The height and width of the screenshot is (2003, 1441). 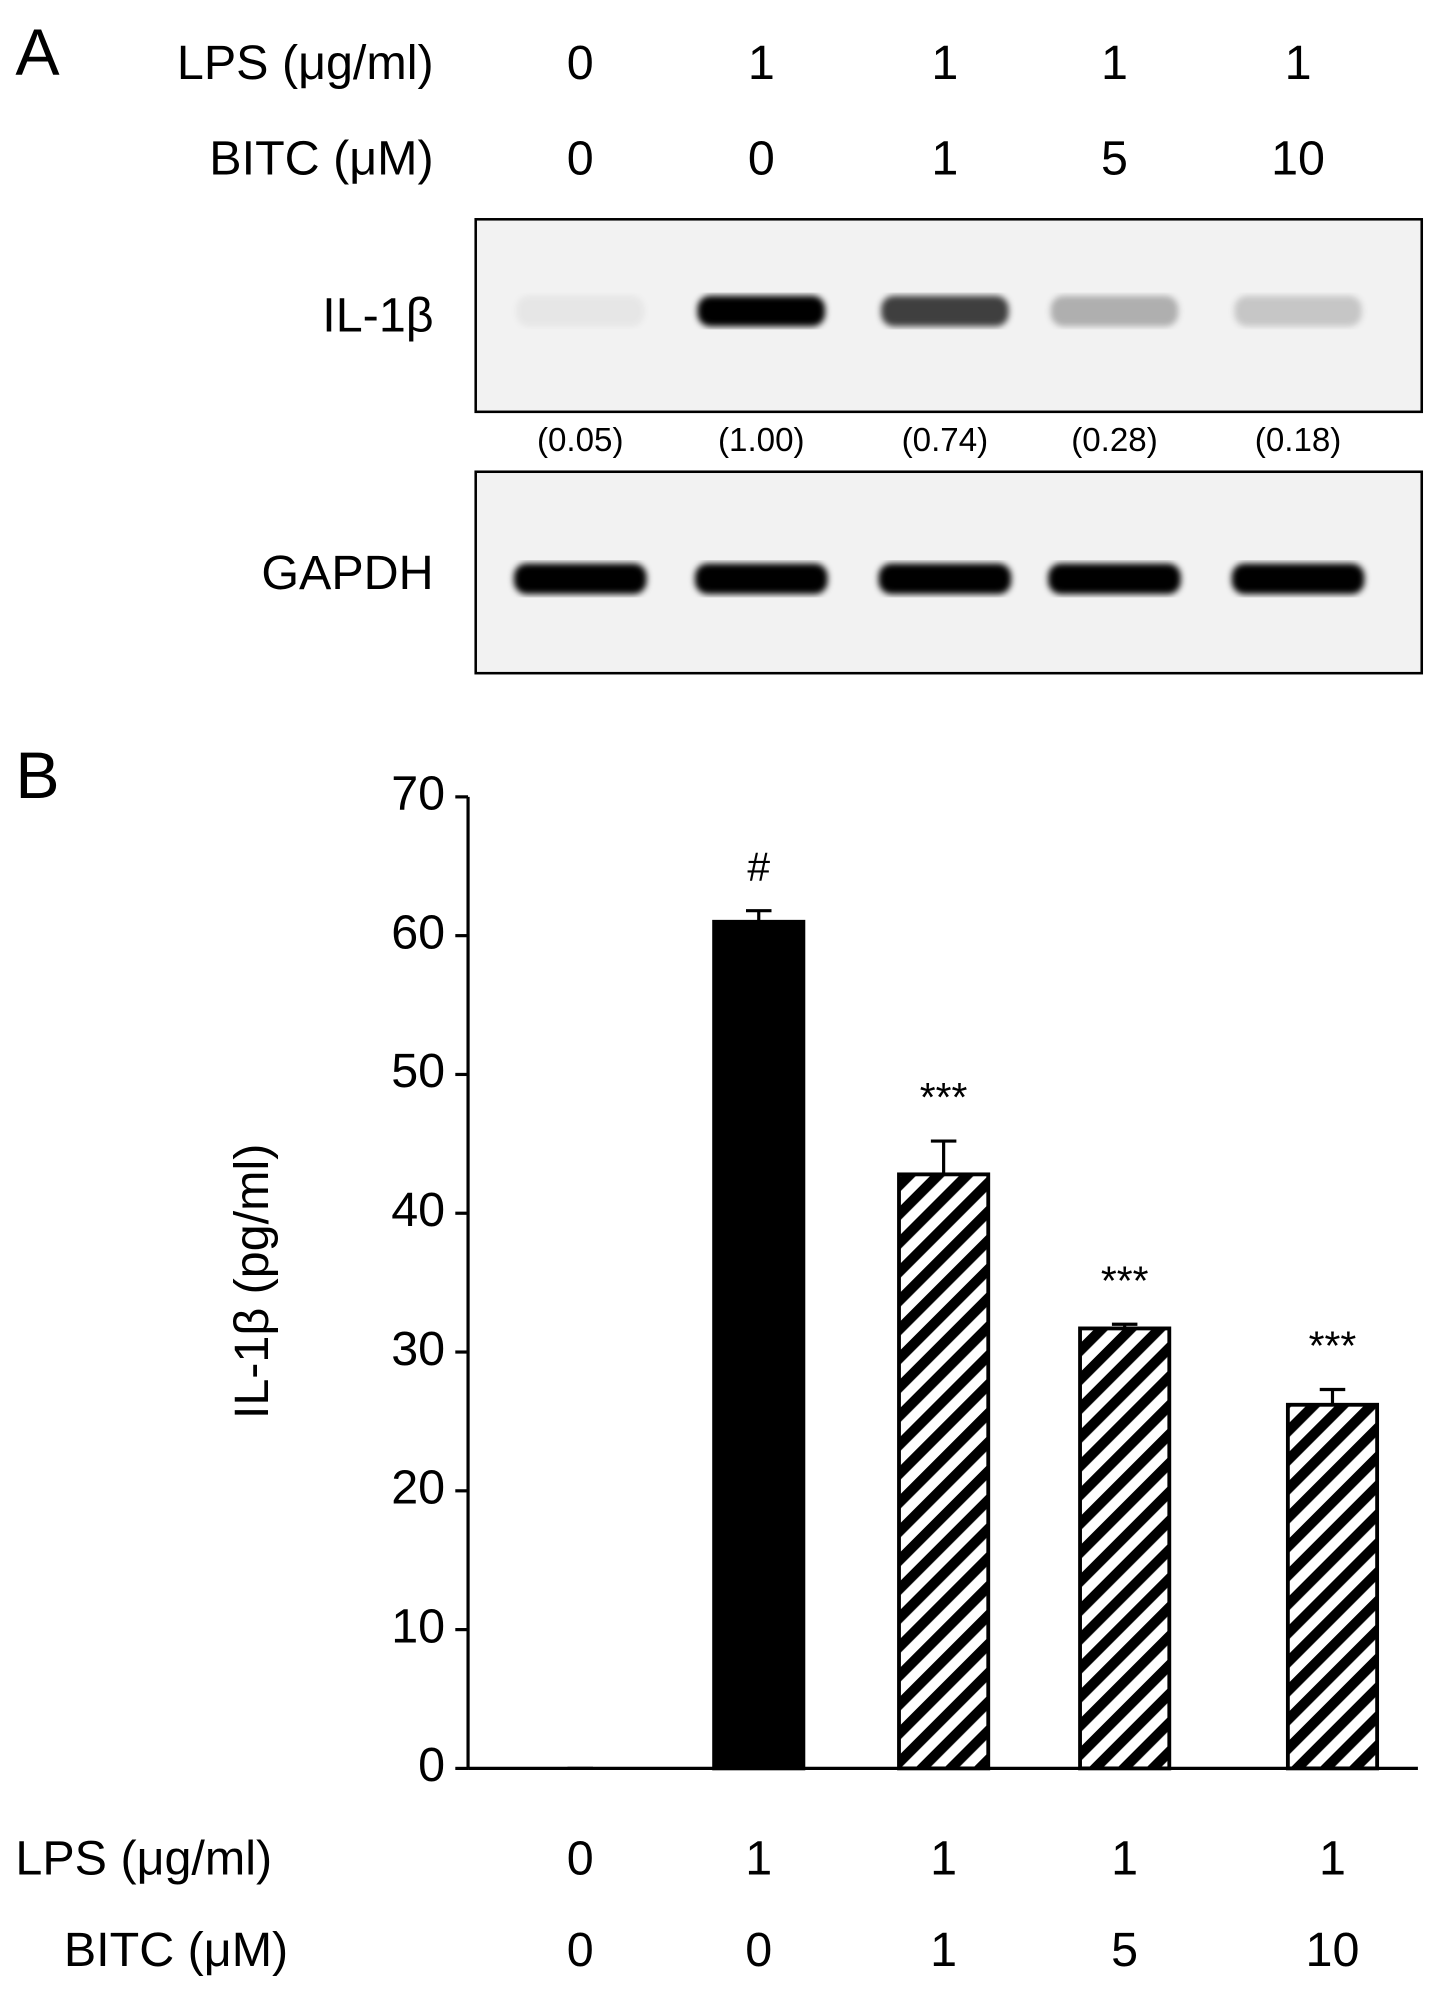 What do you see at coordinates (347, 573) in the screenshot?
I see `blot-label: GAPDH` at bounding box center [347, 573].